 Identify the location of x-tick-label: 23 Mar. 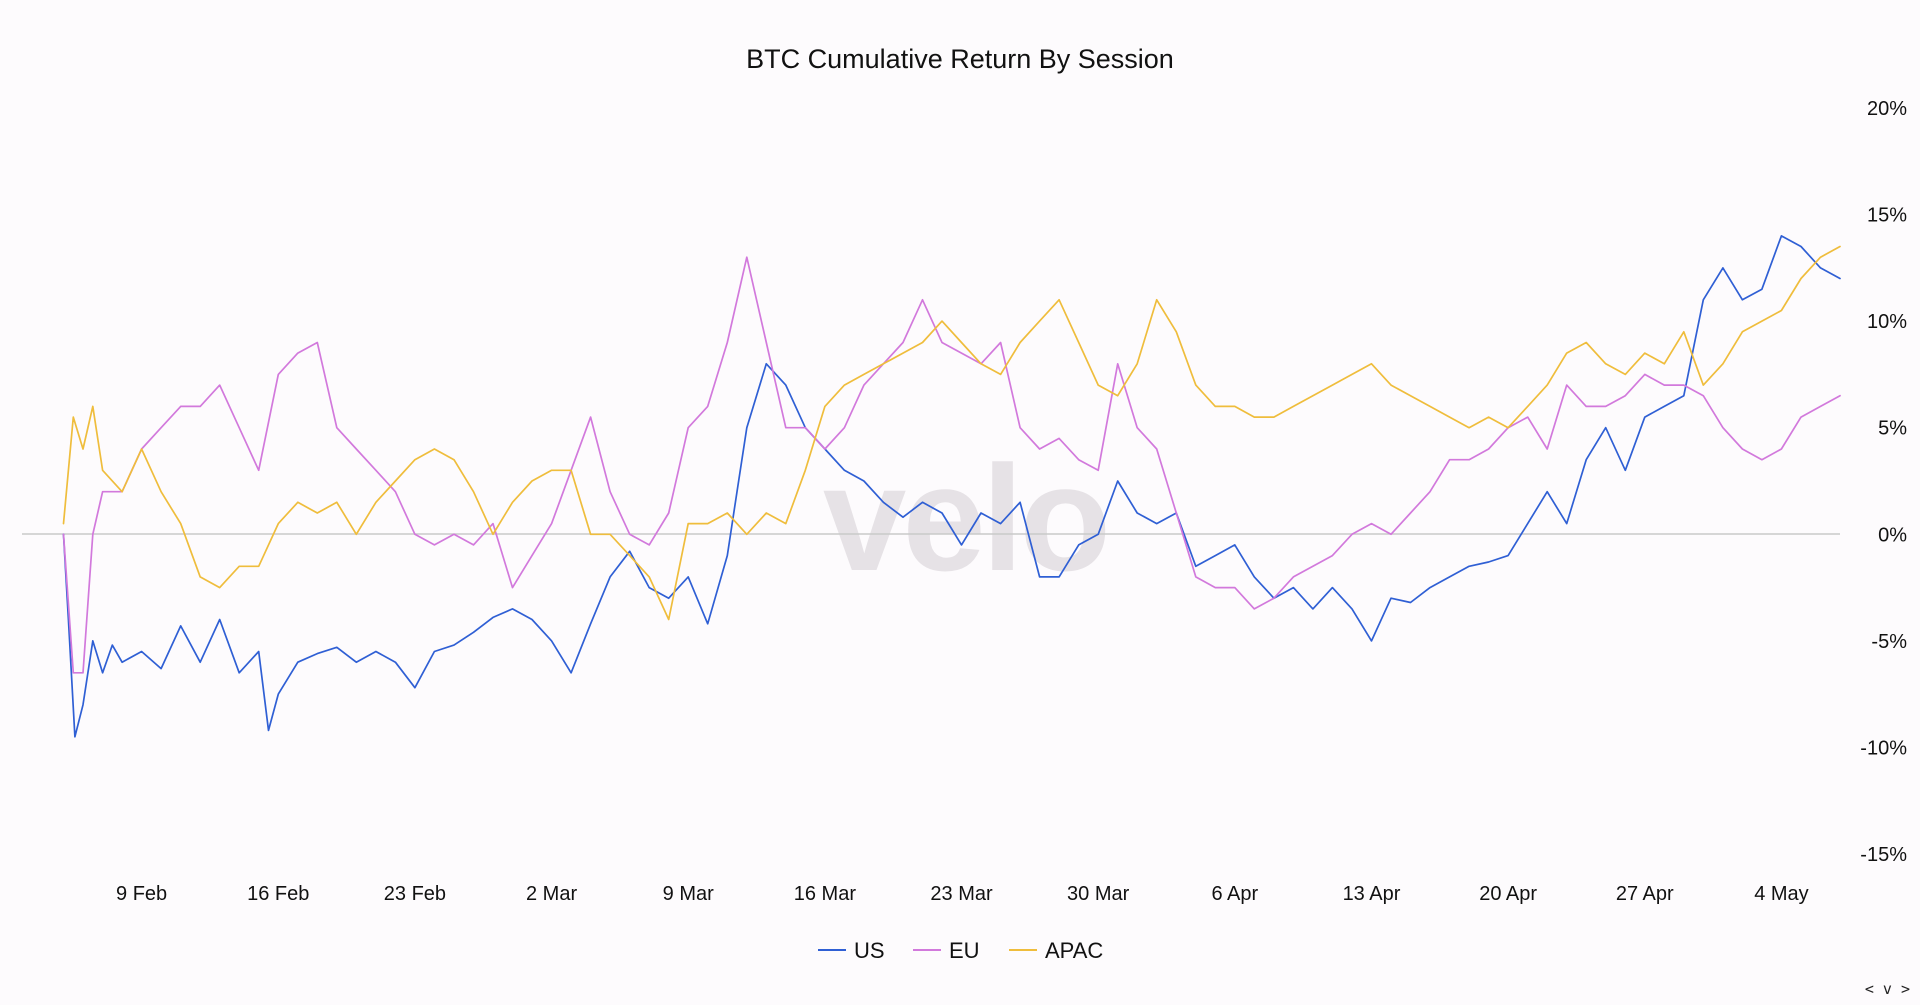
(961, 894).